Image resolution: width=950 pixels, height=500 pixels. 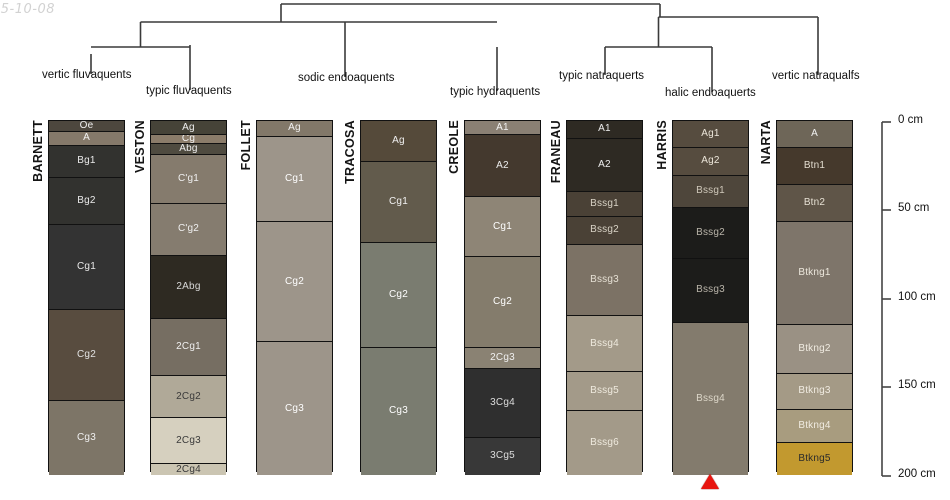 What do you see at coordinates (917, 474) in the screenshot?
I see `depth-tick-label-200: 200 cm` at bounding box center [917, 474].